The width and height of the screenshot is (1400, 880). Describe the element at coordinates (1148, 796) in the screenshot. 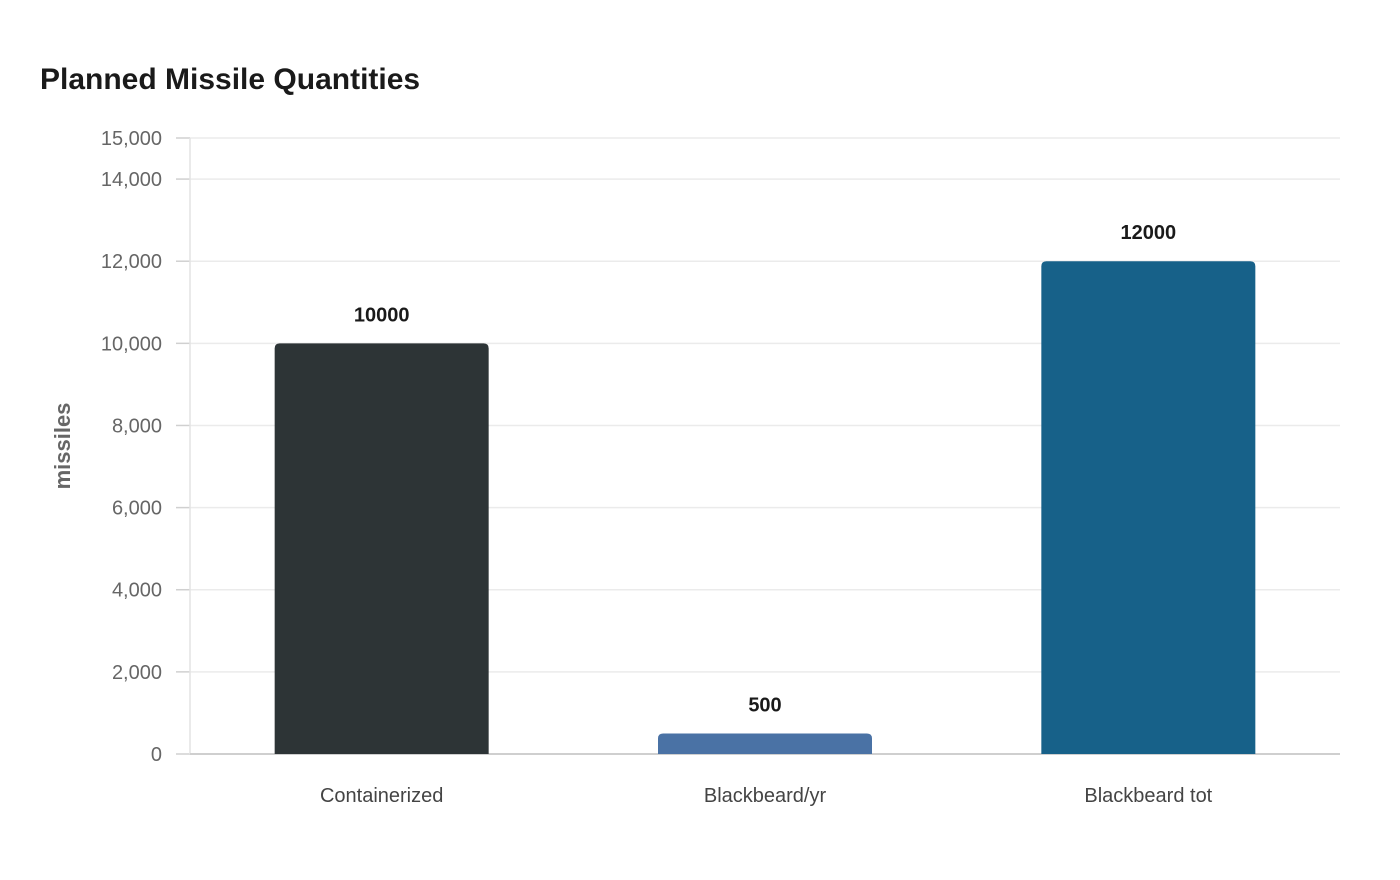

I see `x-category-label: Blackbeard tot` at that location.